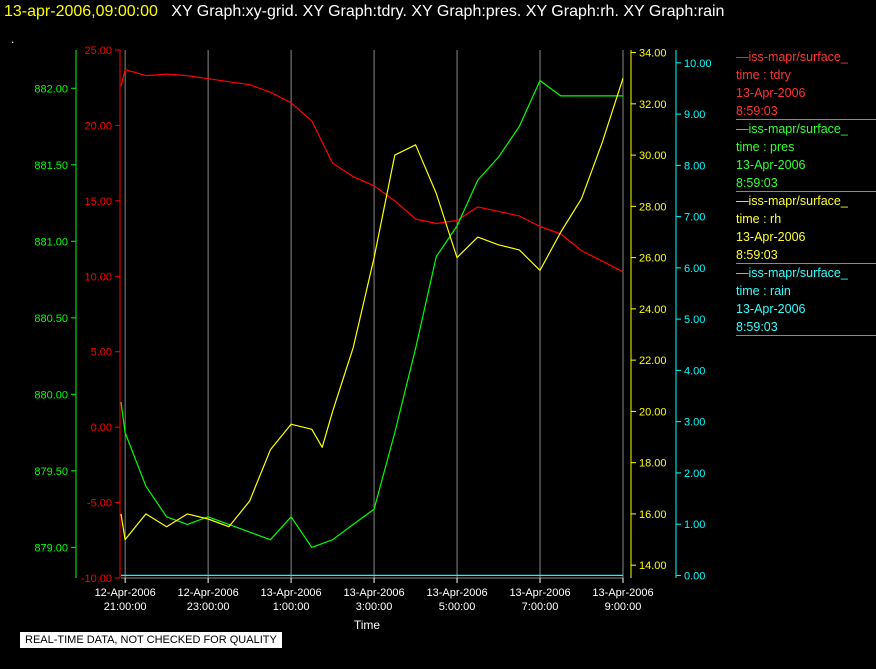  What do you see at coordinates (763, 75) in the screenshot?
I see `legend-series-var: time : tdry` at bounding box center [763, 75].